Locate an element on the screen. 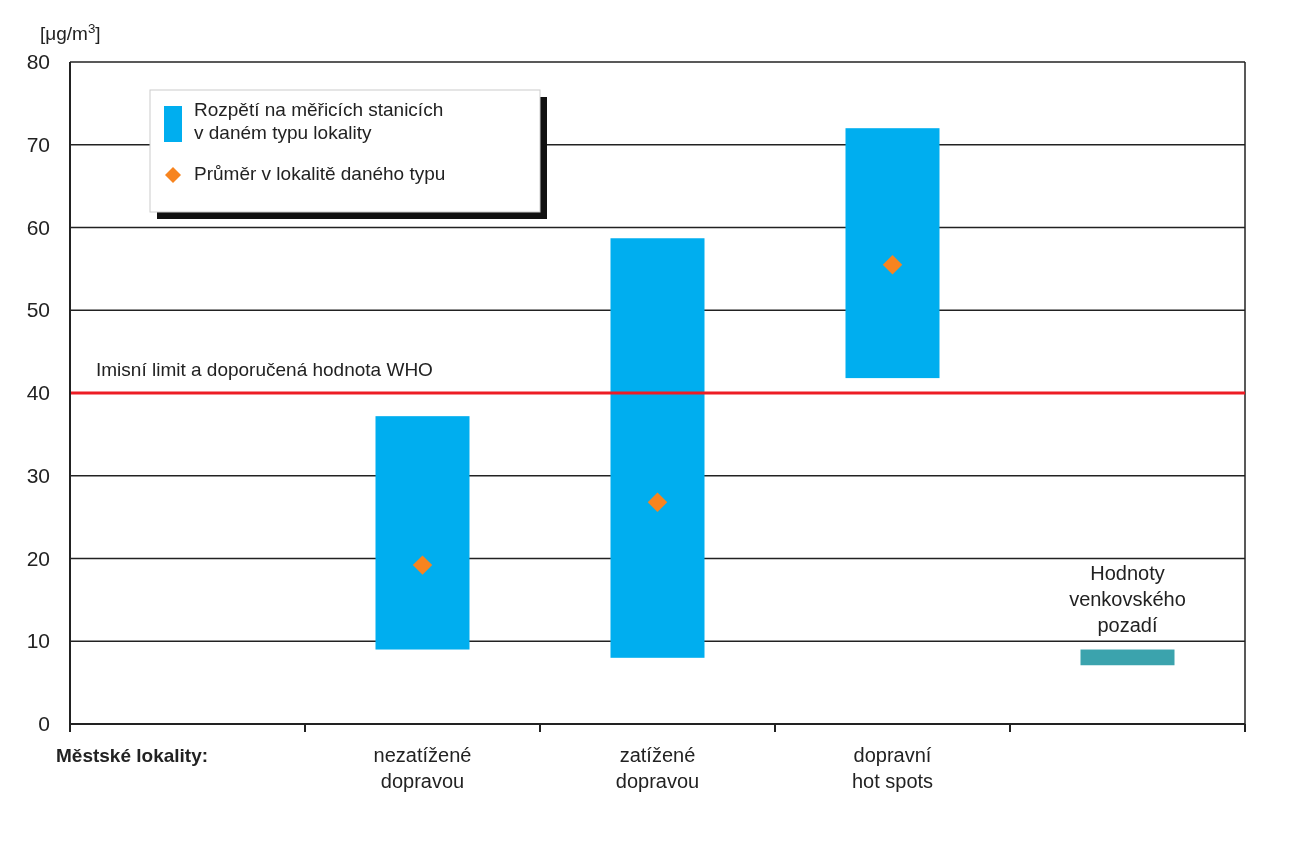  y-tick-label: 50 is located at coordinates (38, 310).